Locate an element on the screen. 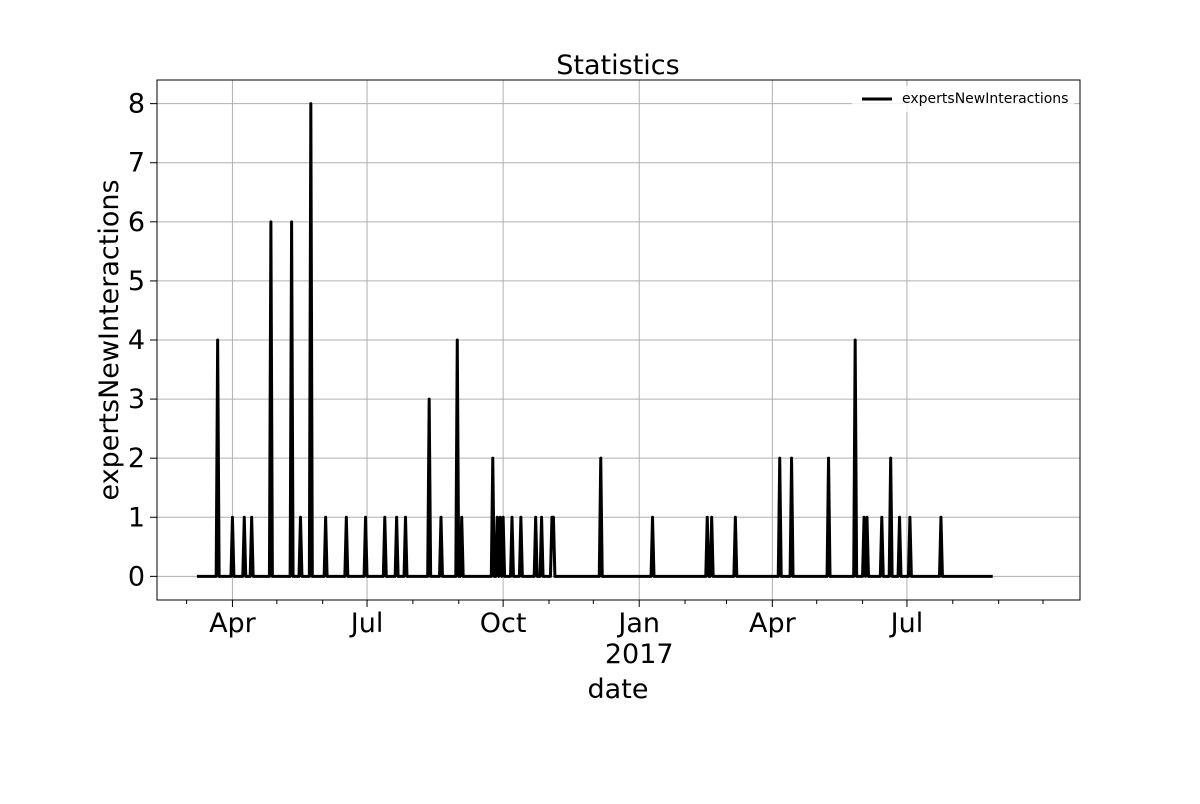 The width and height of the screenshot is (1200, 804). y-tick-label: 2 is located at coordinates (136, 458).